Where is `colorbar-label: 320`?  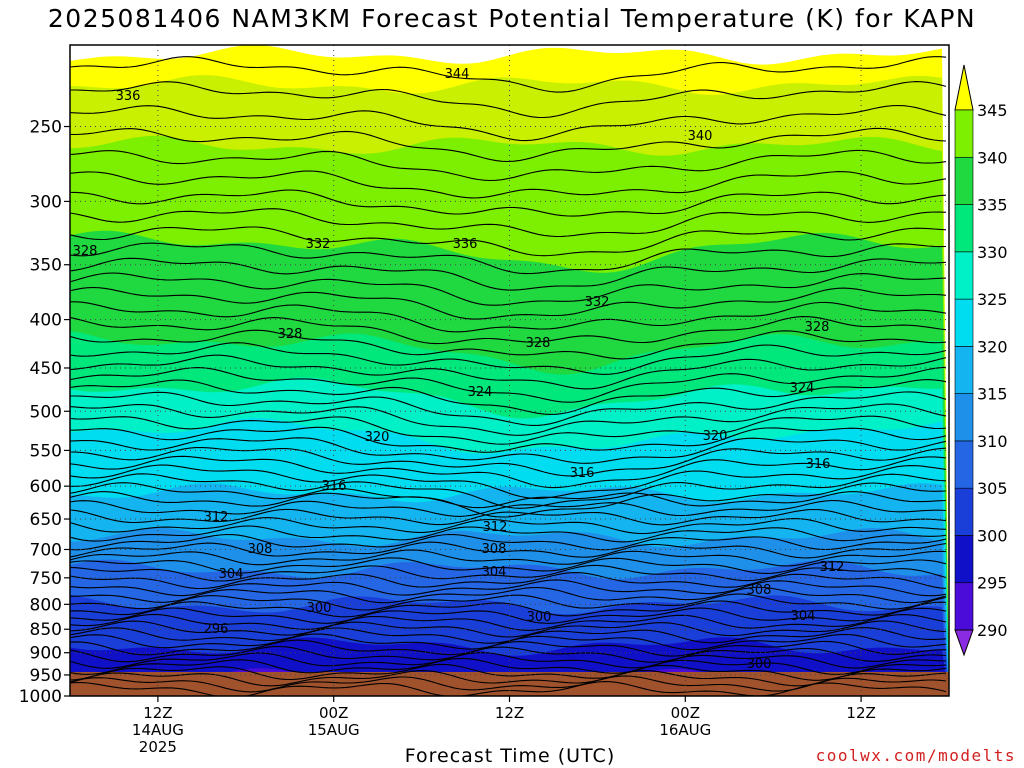
colorbar-label: 320 is located at coordinates (992, 346).